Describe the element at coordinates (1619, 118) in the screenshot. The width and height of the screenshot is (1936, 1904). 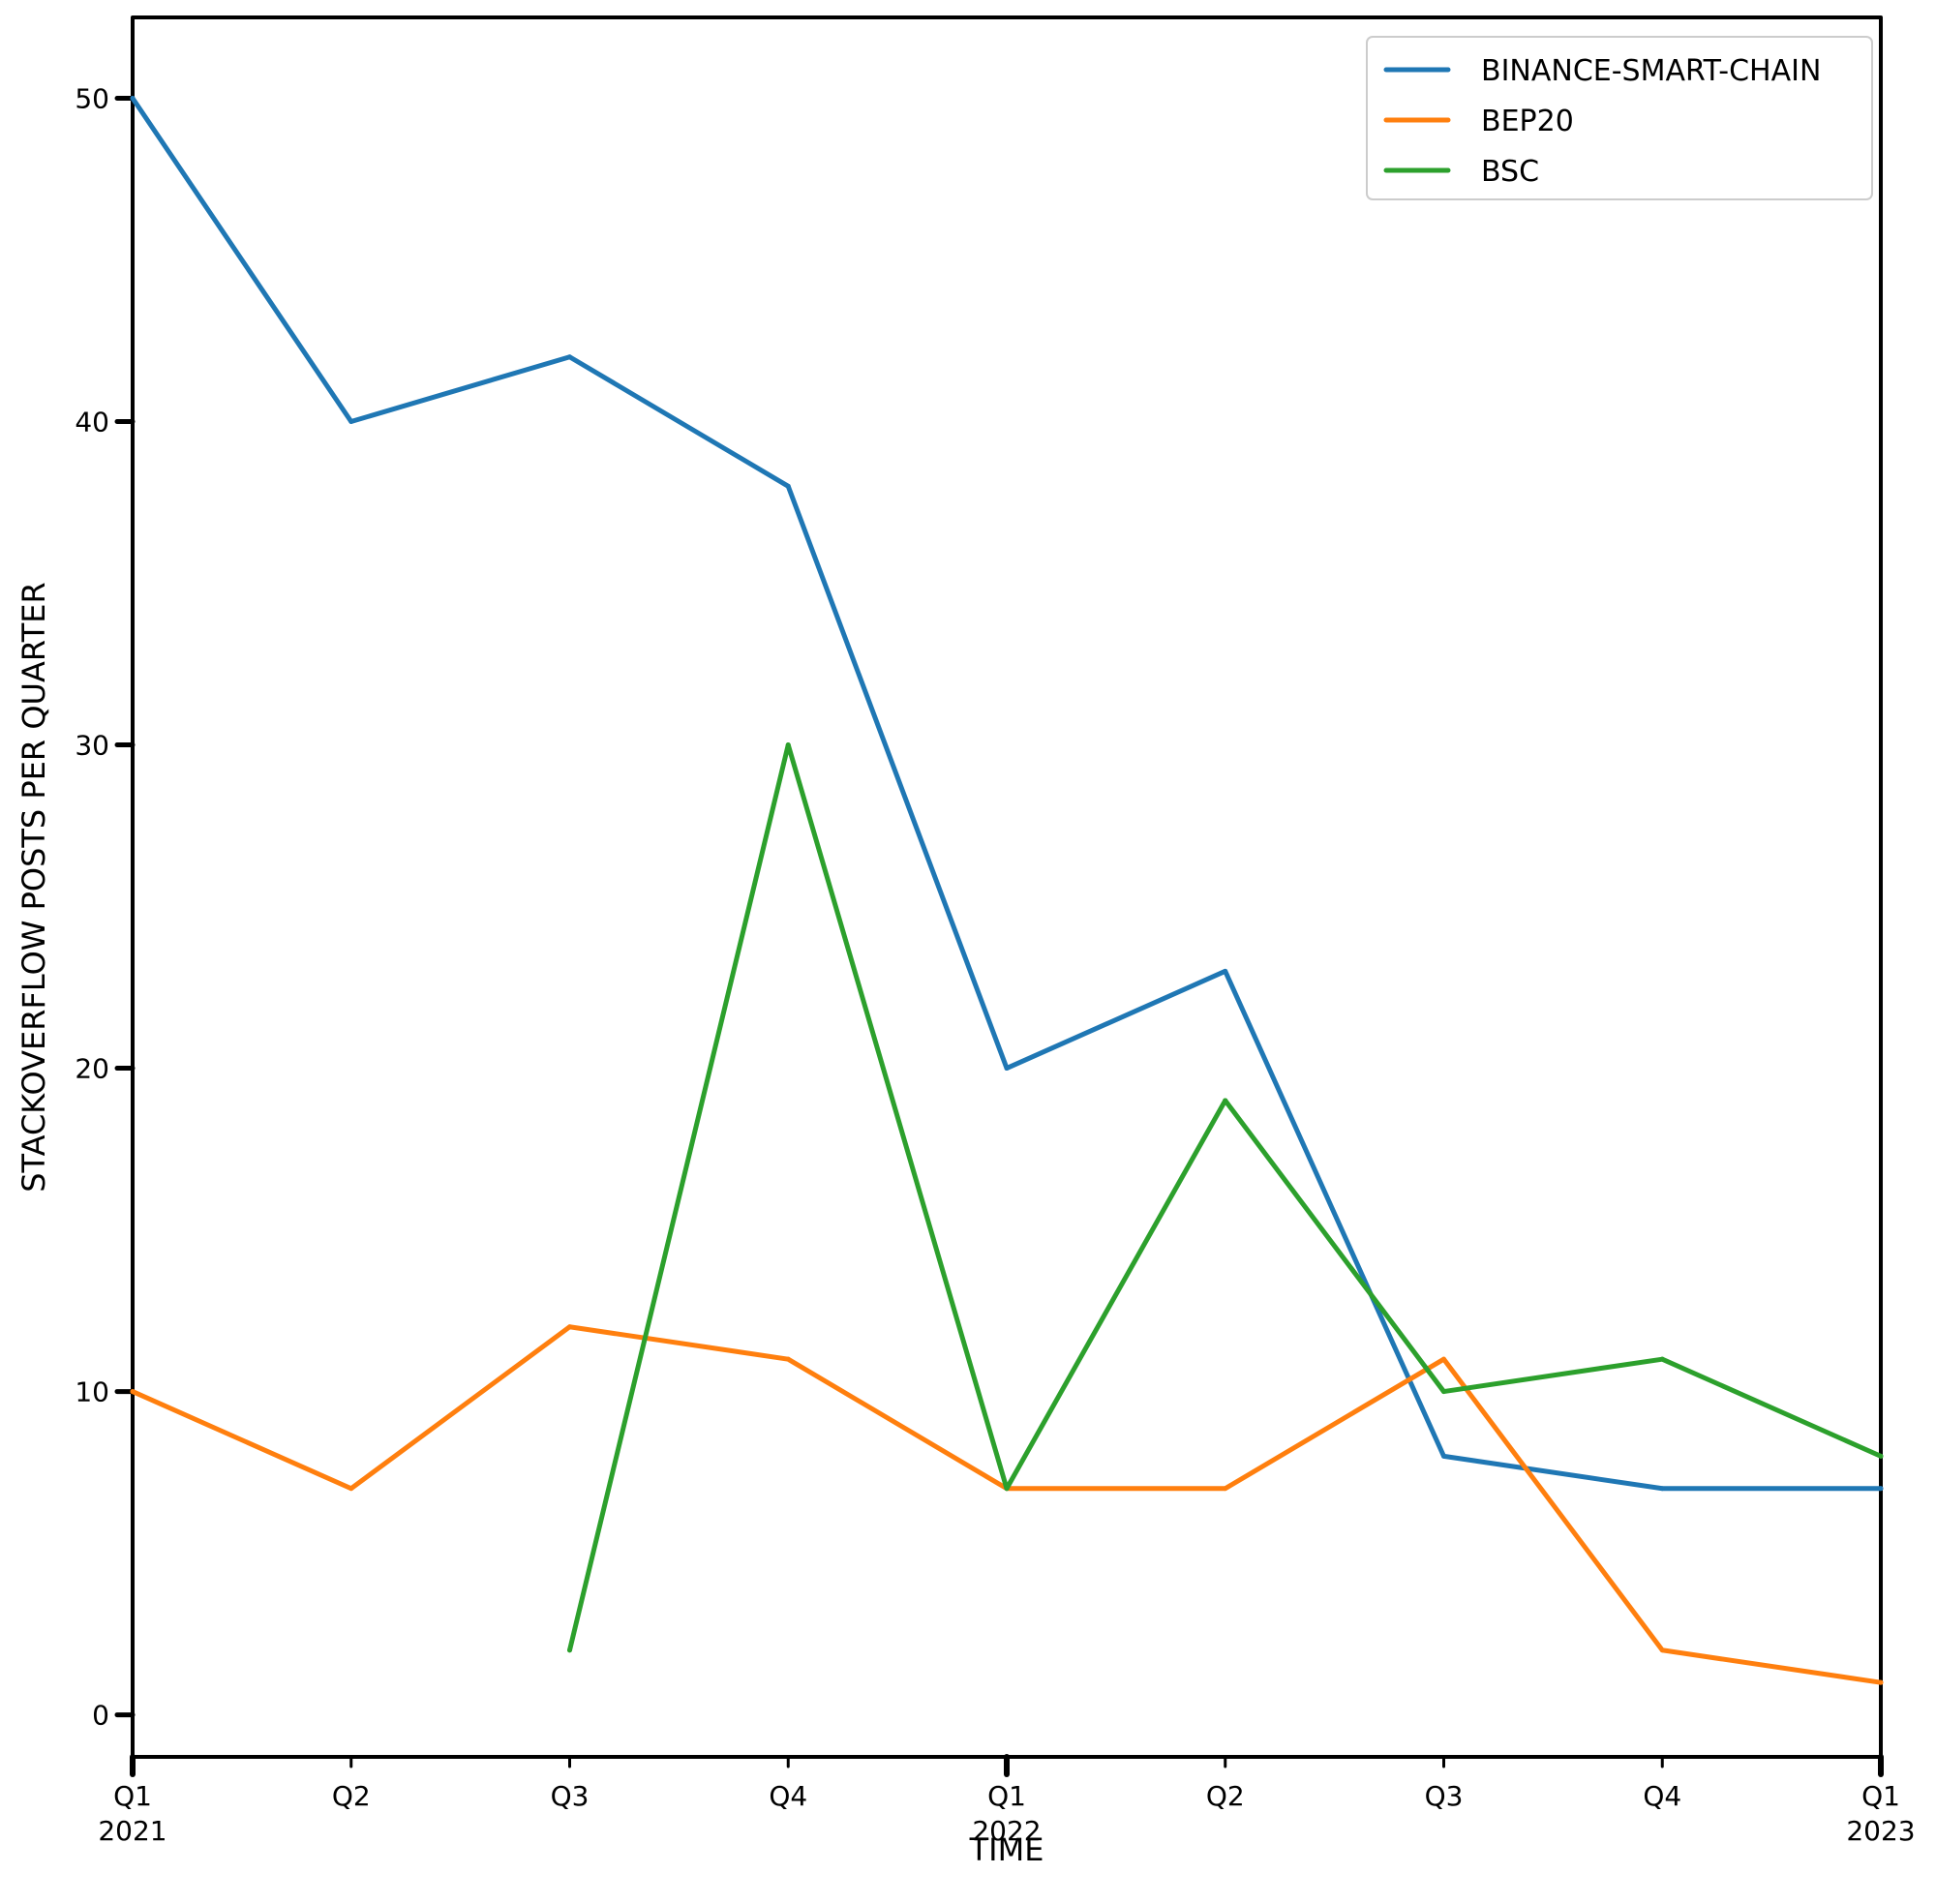
I see `legend-box` at that location.